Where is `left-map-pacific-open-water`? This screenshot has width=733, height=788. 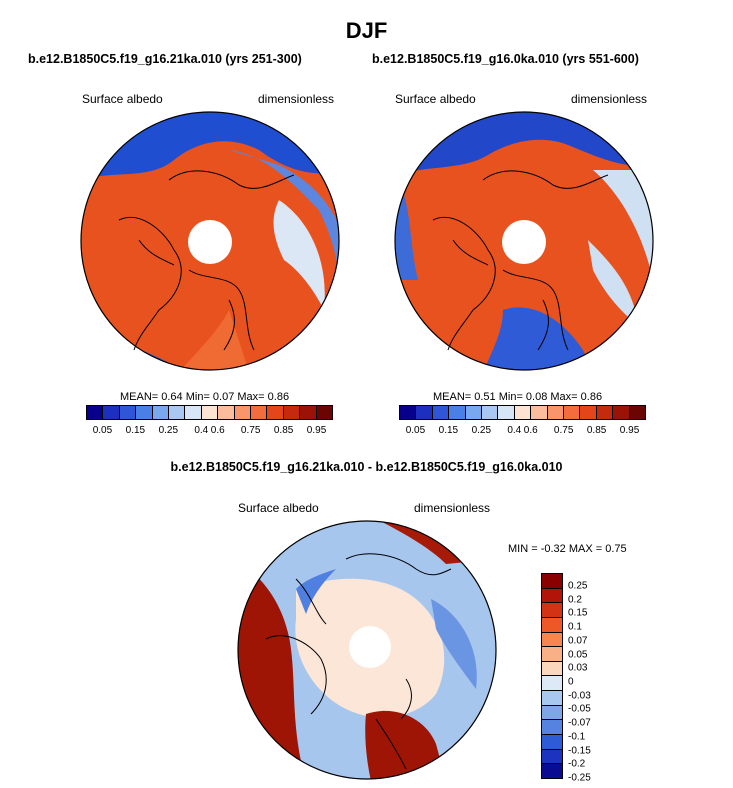
left-map-pacific-open-water is located at coordinates (284, 230).